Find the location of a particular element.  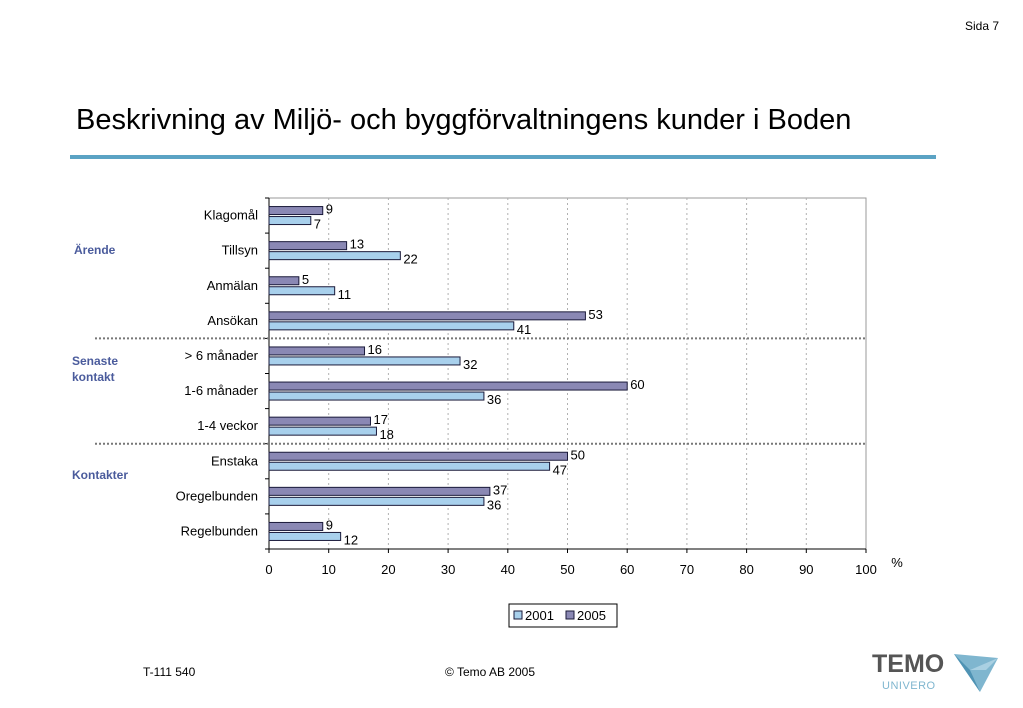

x-tick-label: 100 is located at coordinates (866, 569).